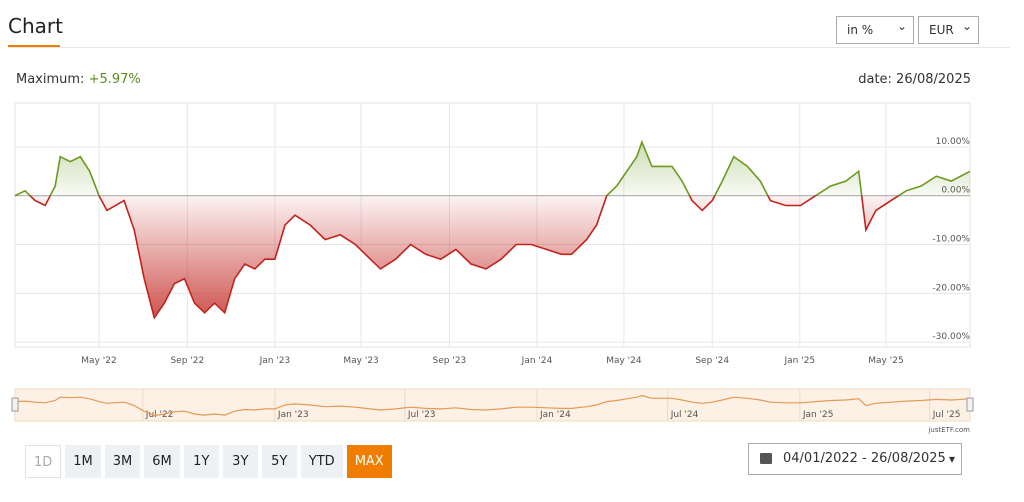 This screenshot has height=502, width=1024. Describe the element at coordinates (279, 461) in the screenshot. I see `range-button: 5Y` at that location.